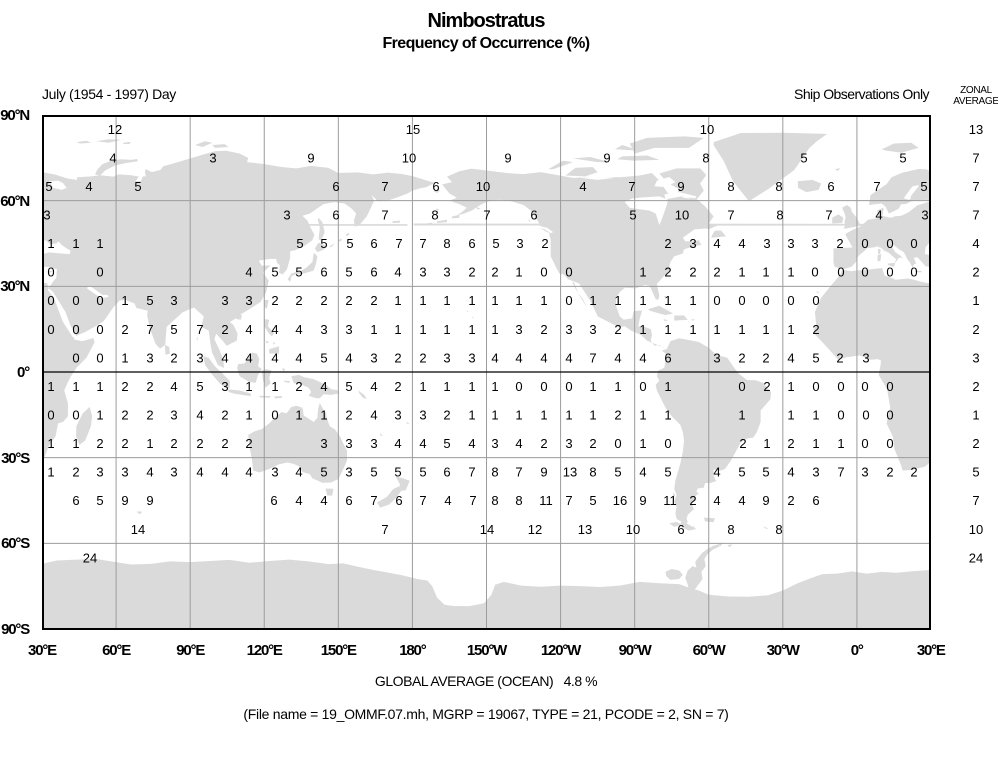 The height and width of the screenshot is (760, 998). Describe the element at coordinates (546, 500) in the screenshot. I see `svg-text: 11` at that location.